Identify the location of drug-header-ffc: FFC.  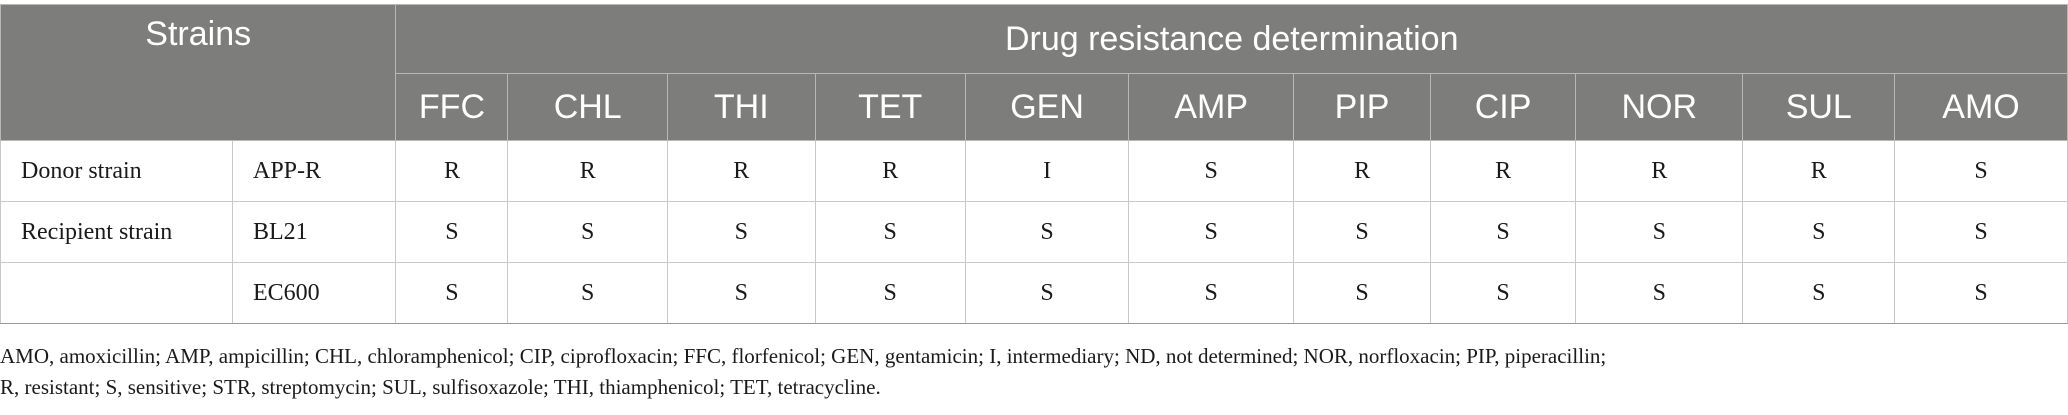
(452, 107).